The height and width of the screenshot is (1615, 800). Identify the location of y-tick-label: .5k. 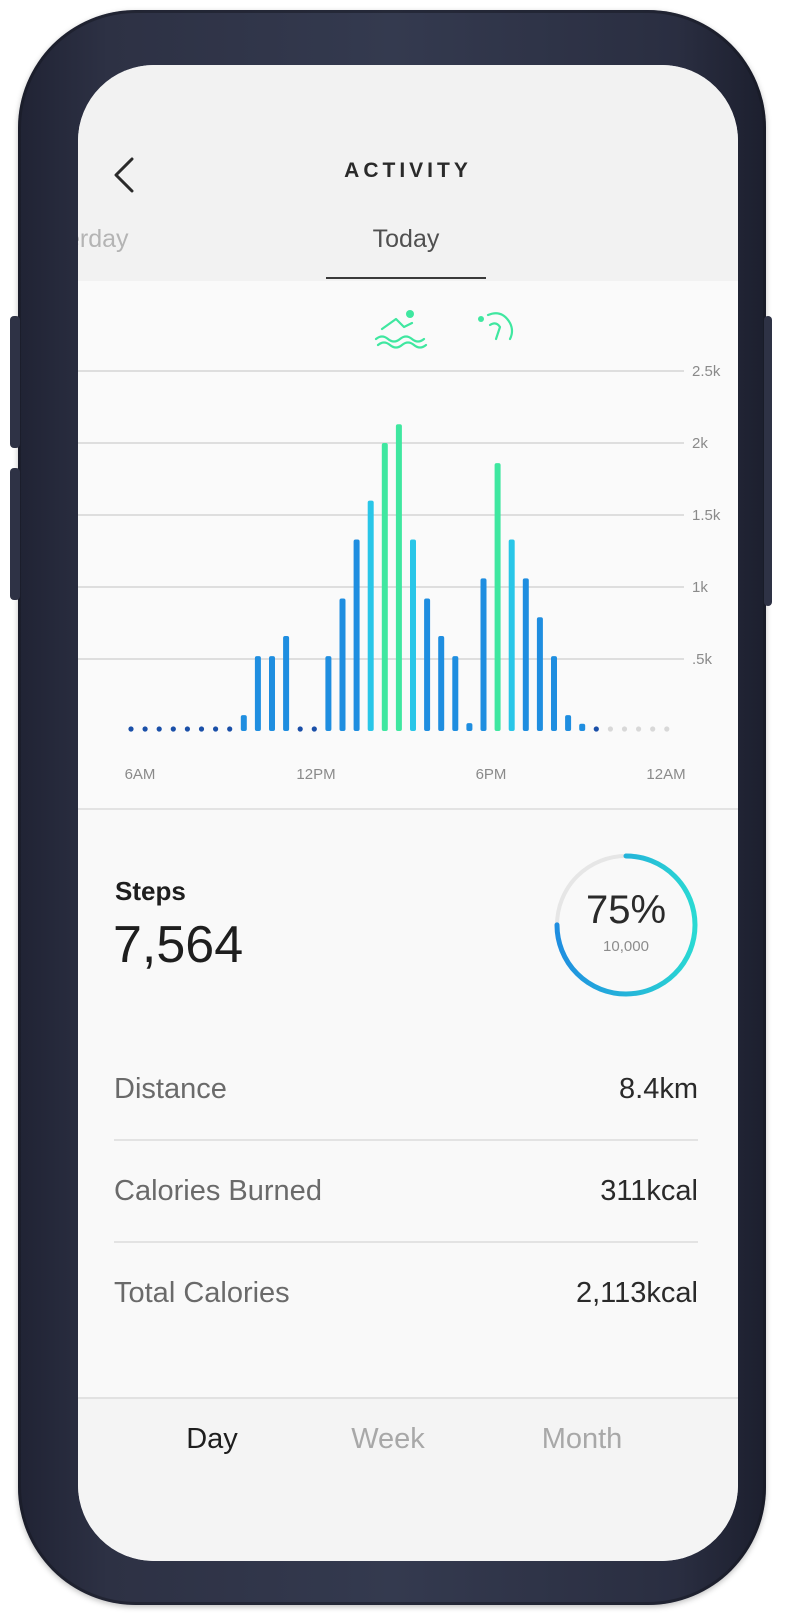
(702, 659).